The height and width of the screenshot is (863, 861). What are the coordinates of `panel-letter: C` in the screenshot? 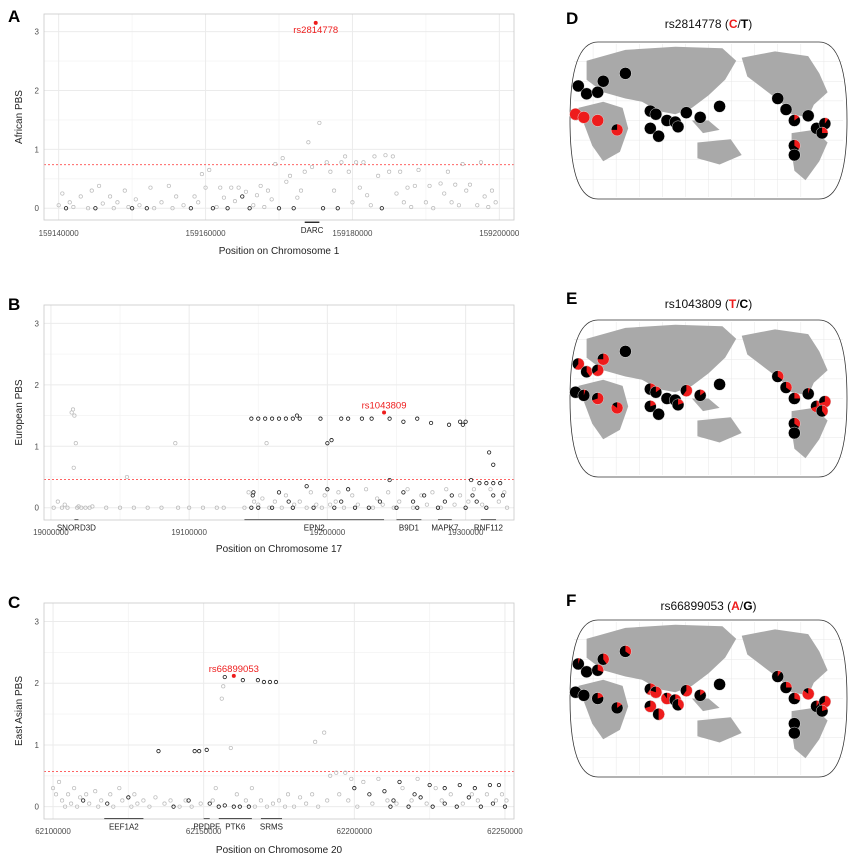 It's located at (14, 602).